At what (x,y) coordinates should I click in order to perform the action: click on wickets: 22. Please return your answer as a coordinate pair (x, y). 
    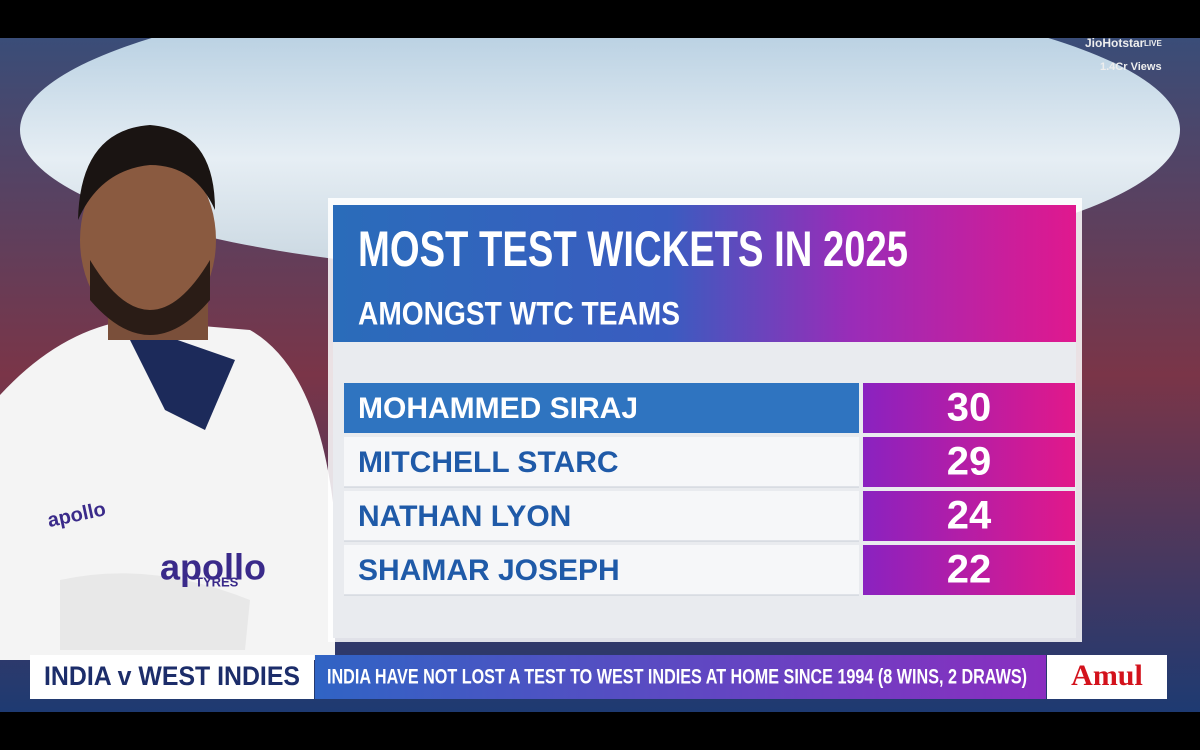
    Looking at the image, I should click on (969, 570).